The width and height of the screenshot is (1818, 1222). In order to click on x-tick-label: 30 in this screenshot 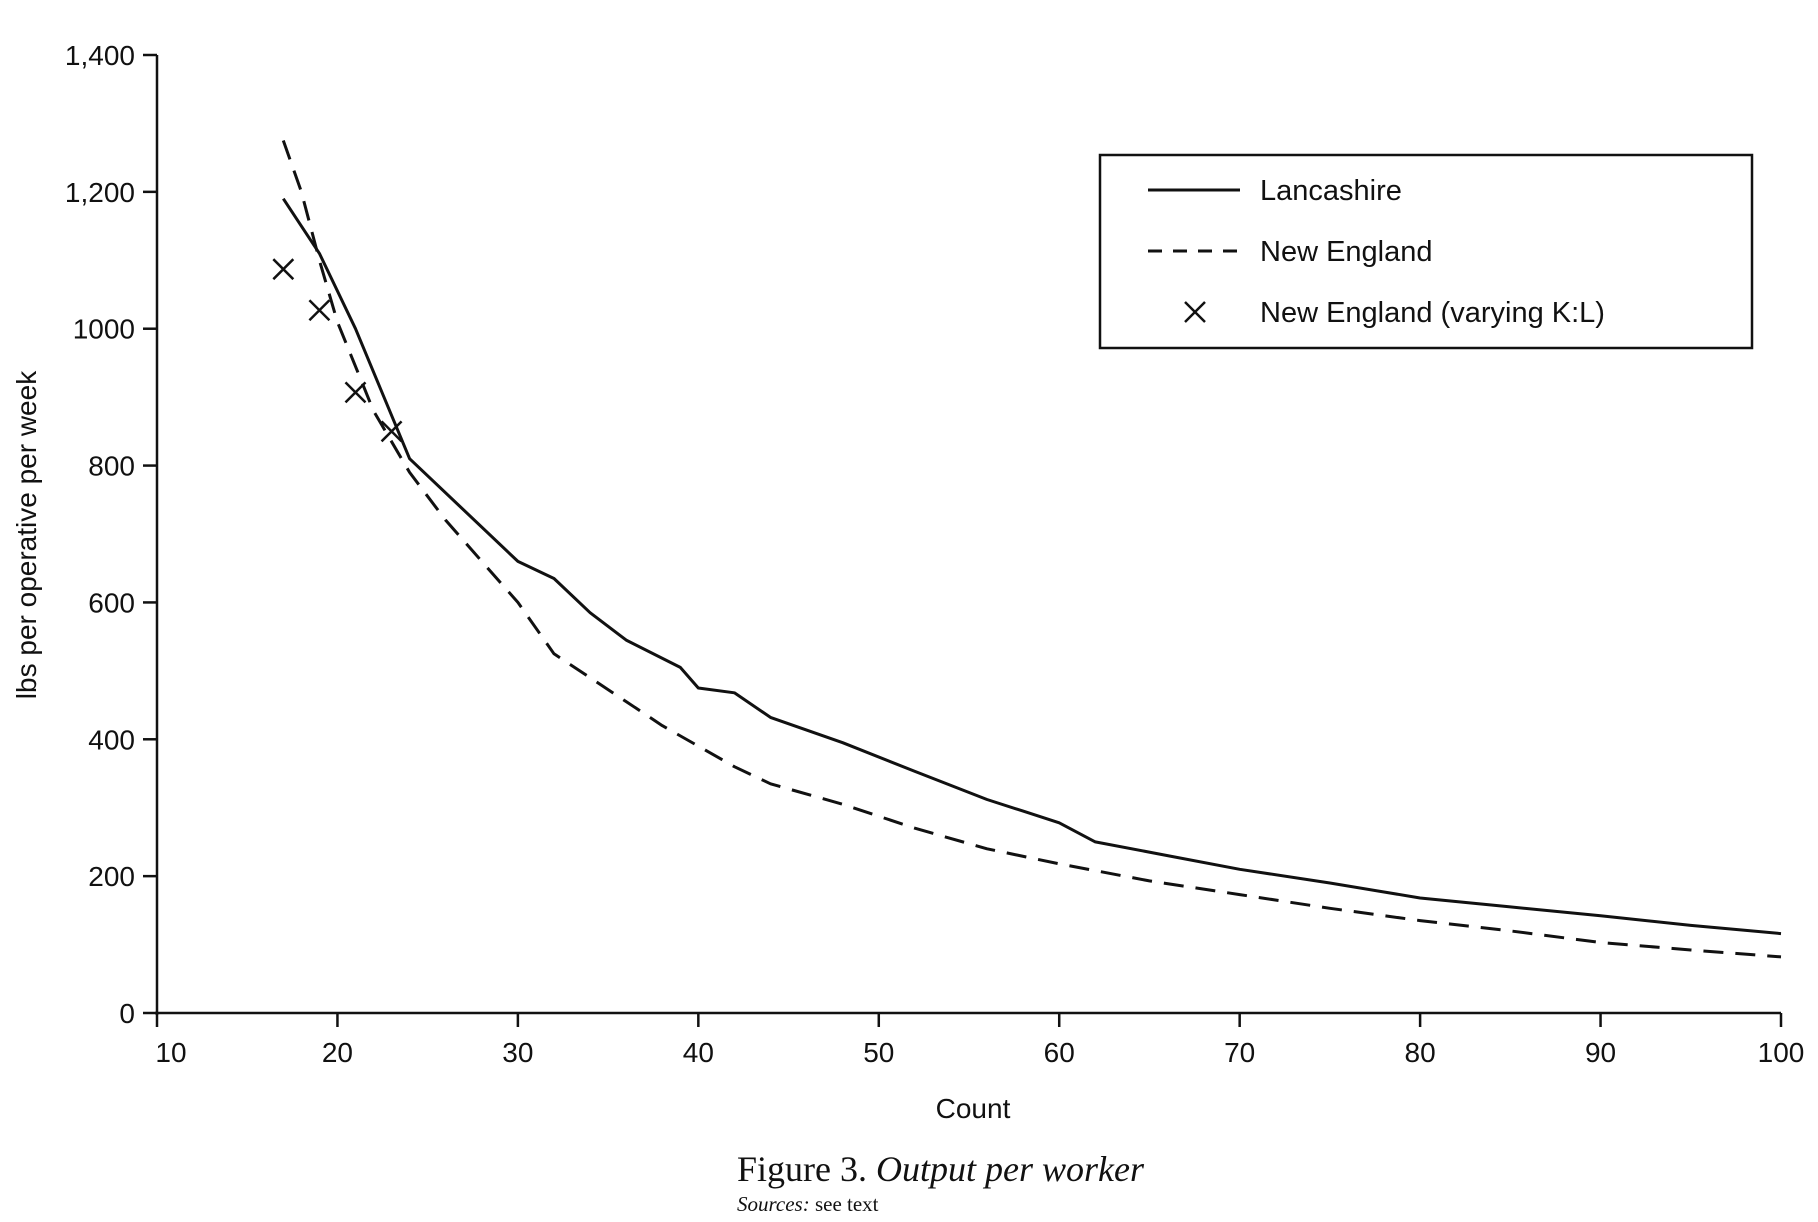, I will do `click(517, 1052)`.